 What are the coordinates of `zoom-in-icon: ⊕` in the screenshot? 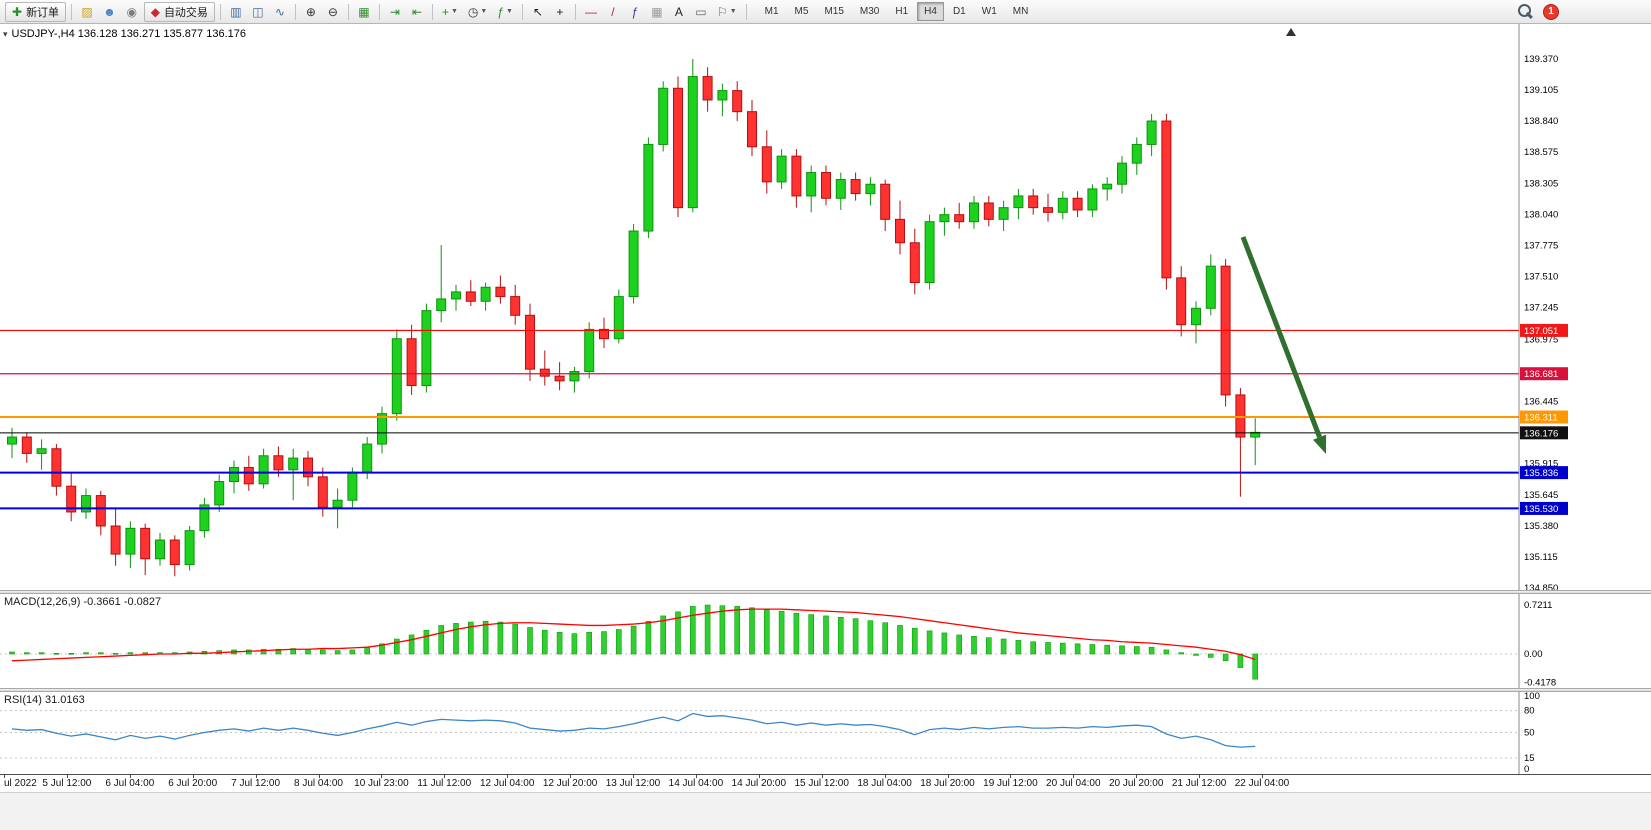 It's located at (311, 12).